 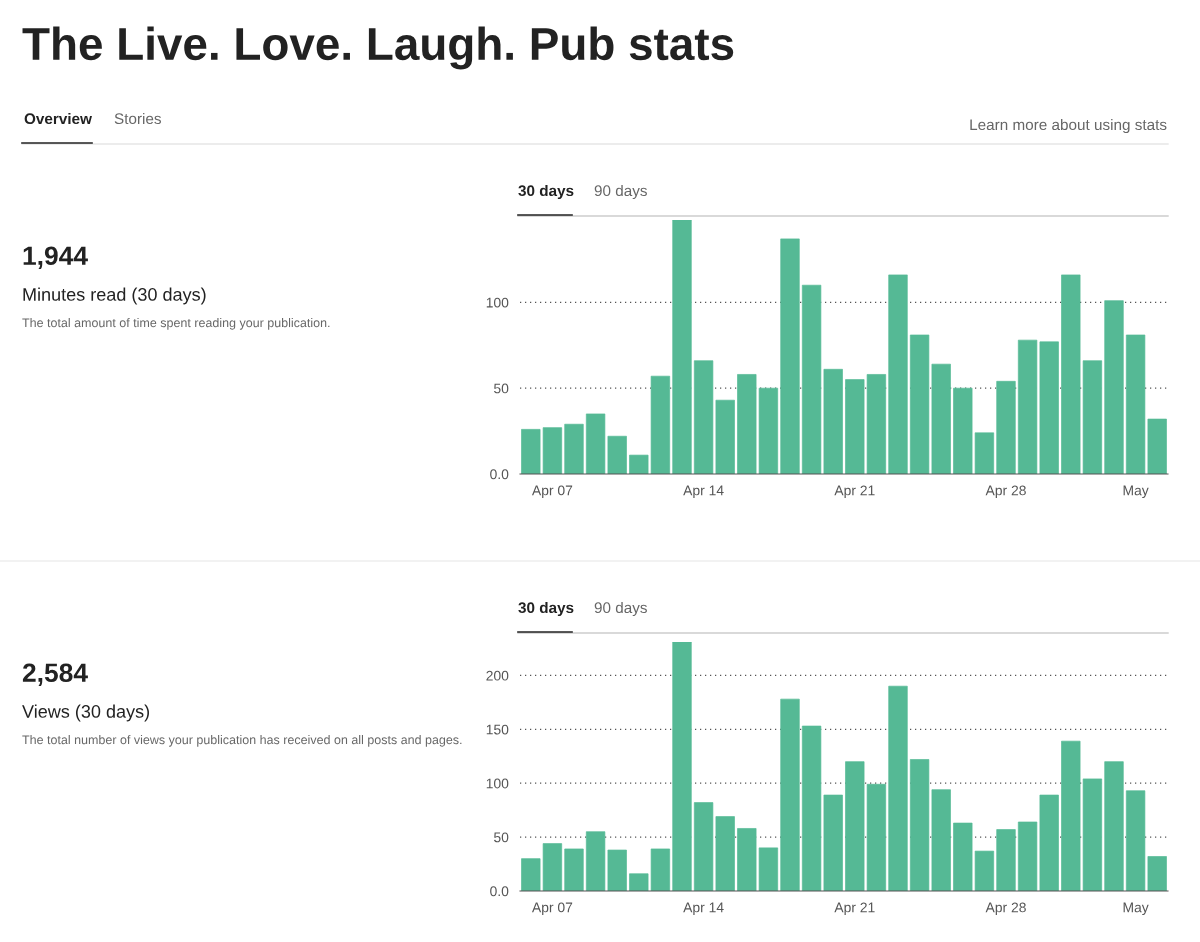 What do you see at coordinates (86, 713) in the screenshot?
I see `text: Views (30 days)` at bounding box center [86, 713].